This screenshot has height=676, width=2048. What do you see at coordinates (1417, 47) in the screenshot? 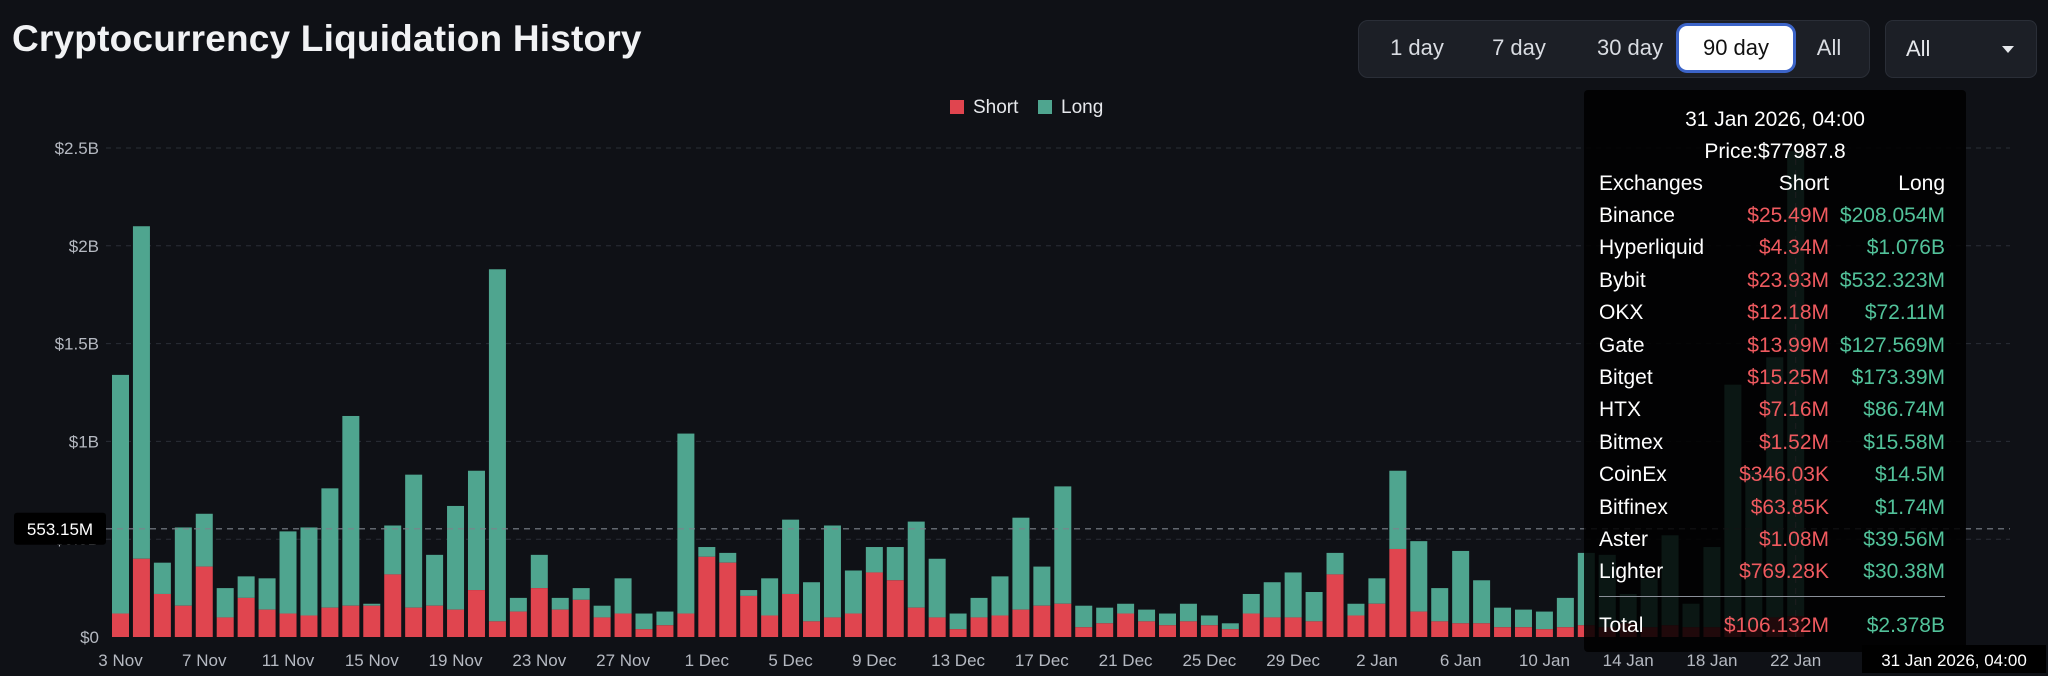
I see `range-1-day-button: 1 day` at bounding box center [1417, 47].